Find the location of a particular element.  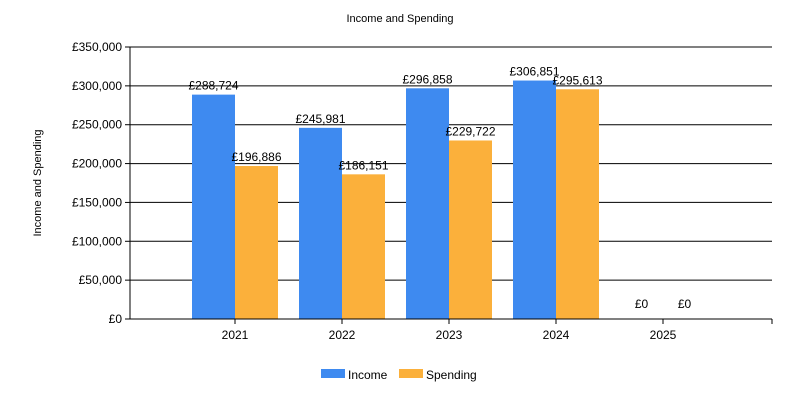

y-tick-label: £300,000 is located at coordinates (97, 86).